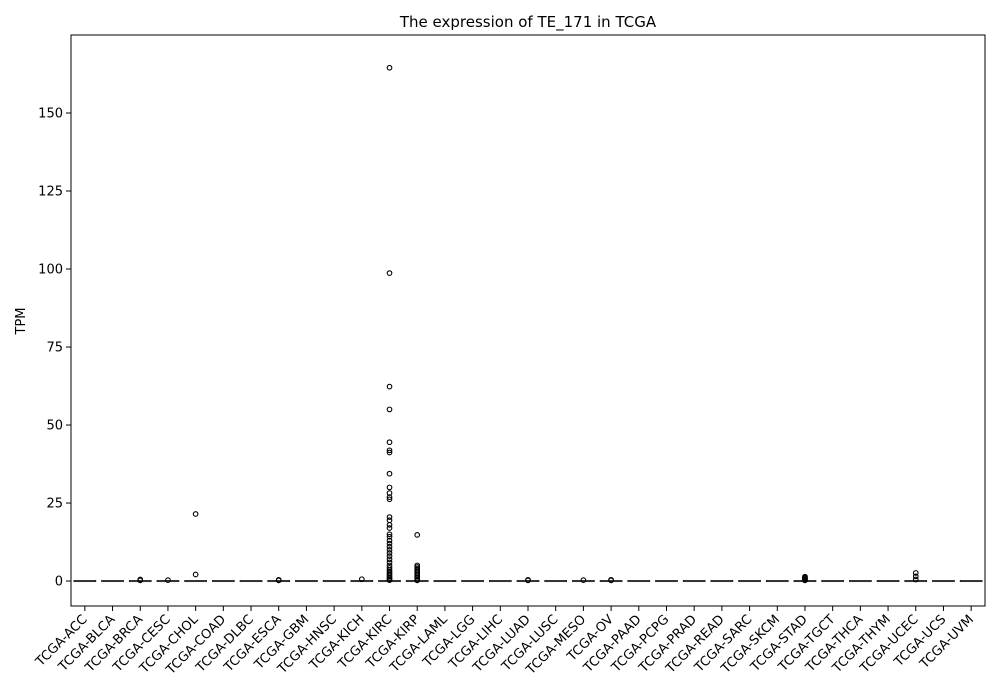 The height and width of the screenshot is (700, 1000). I want to click on y-tick-label: 50, so click(54, 426).